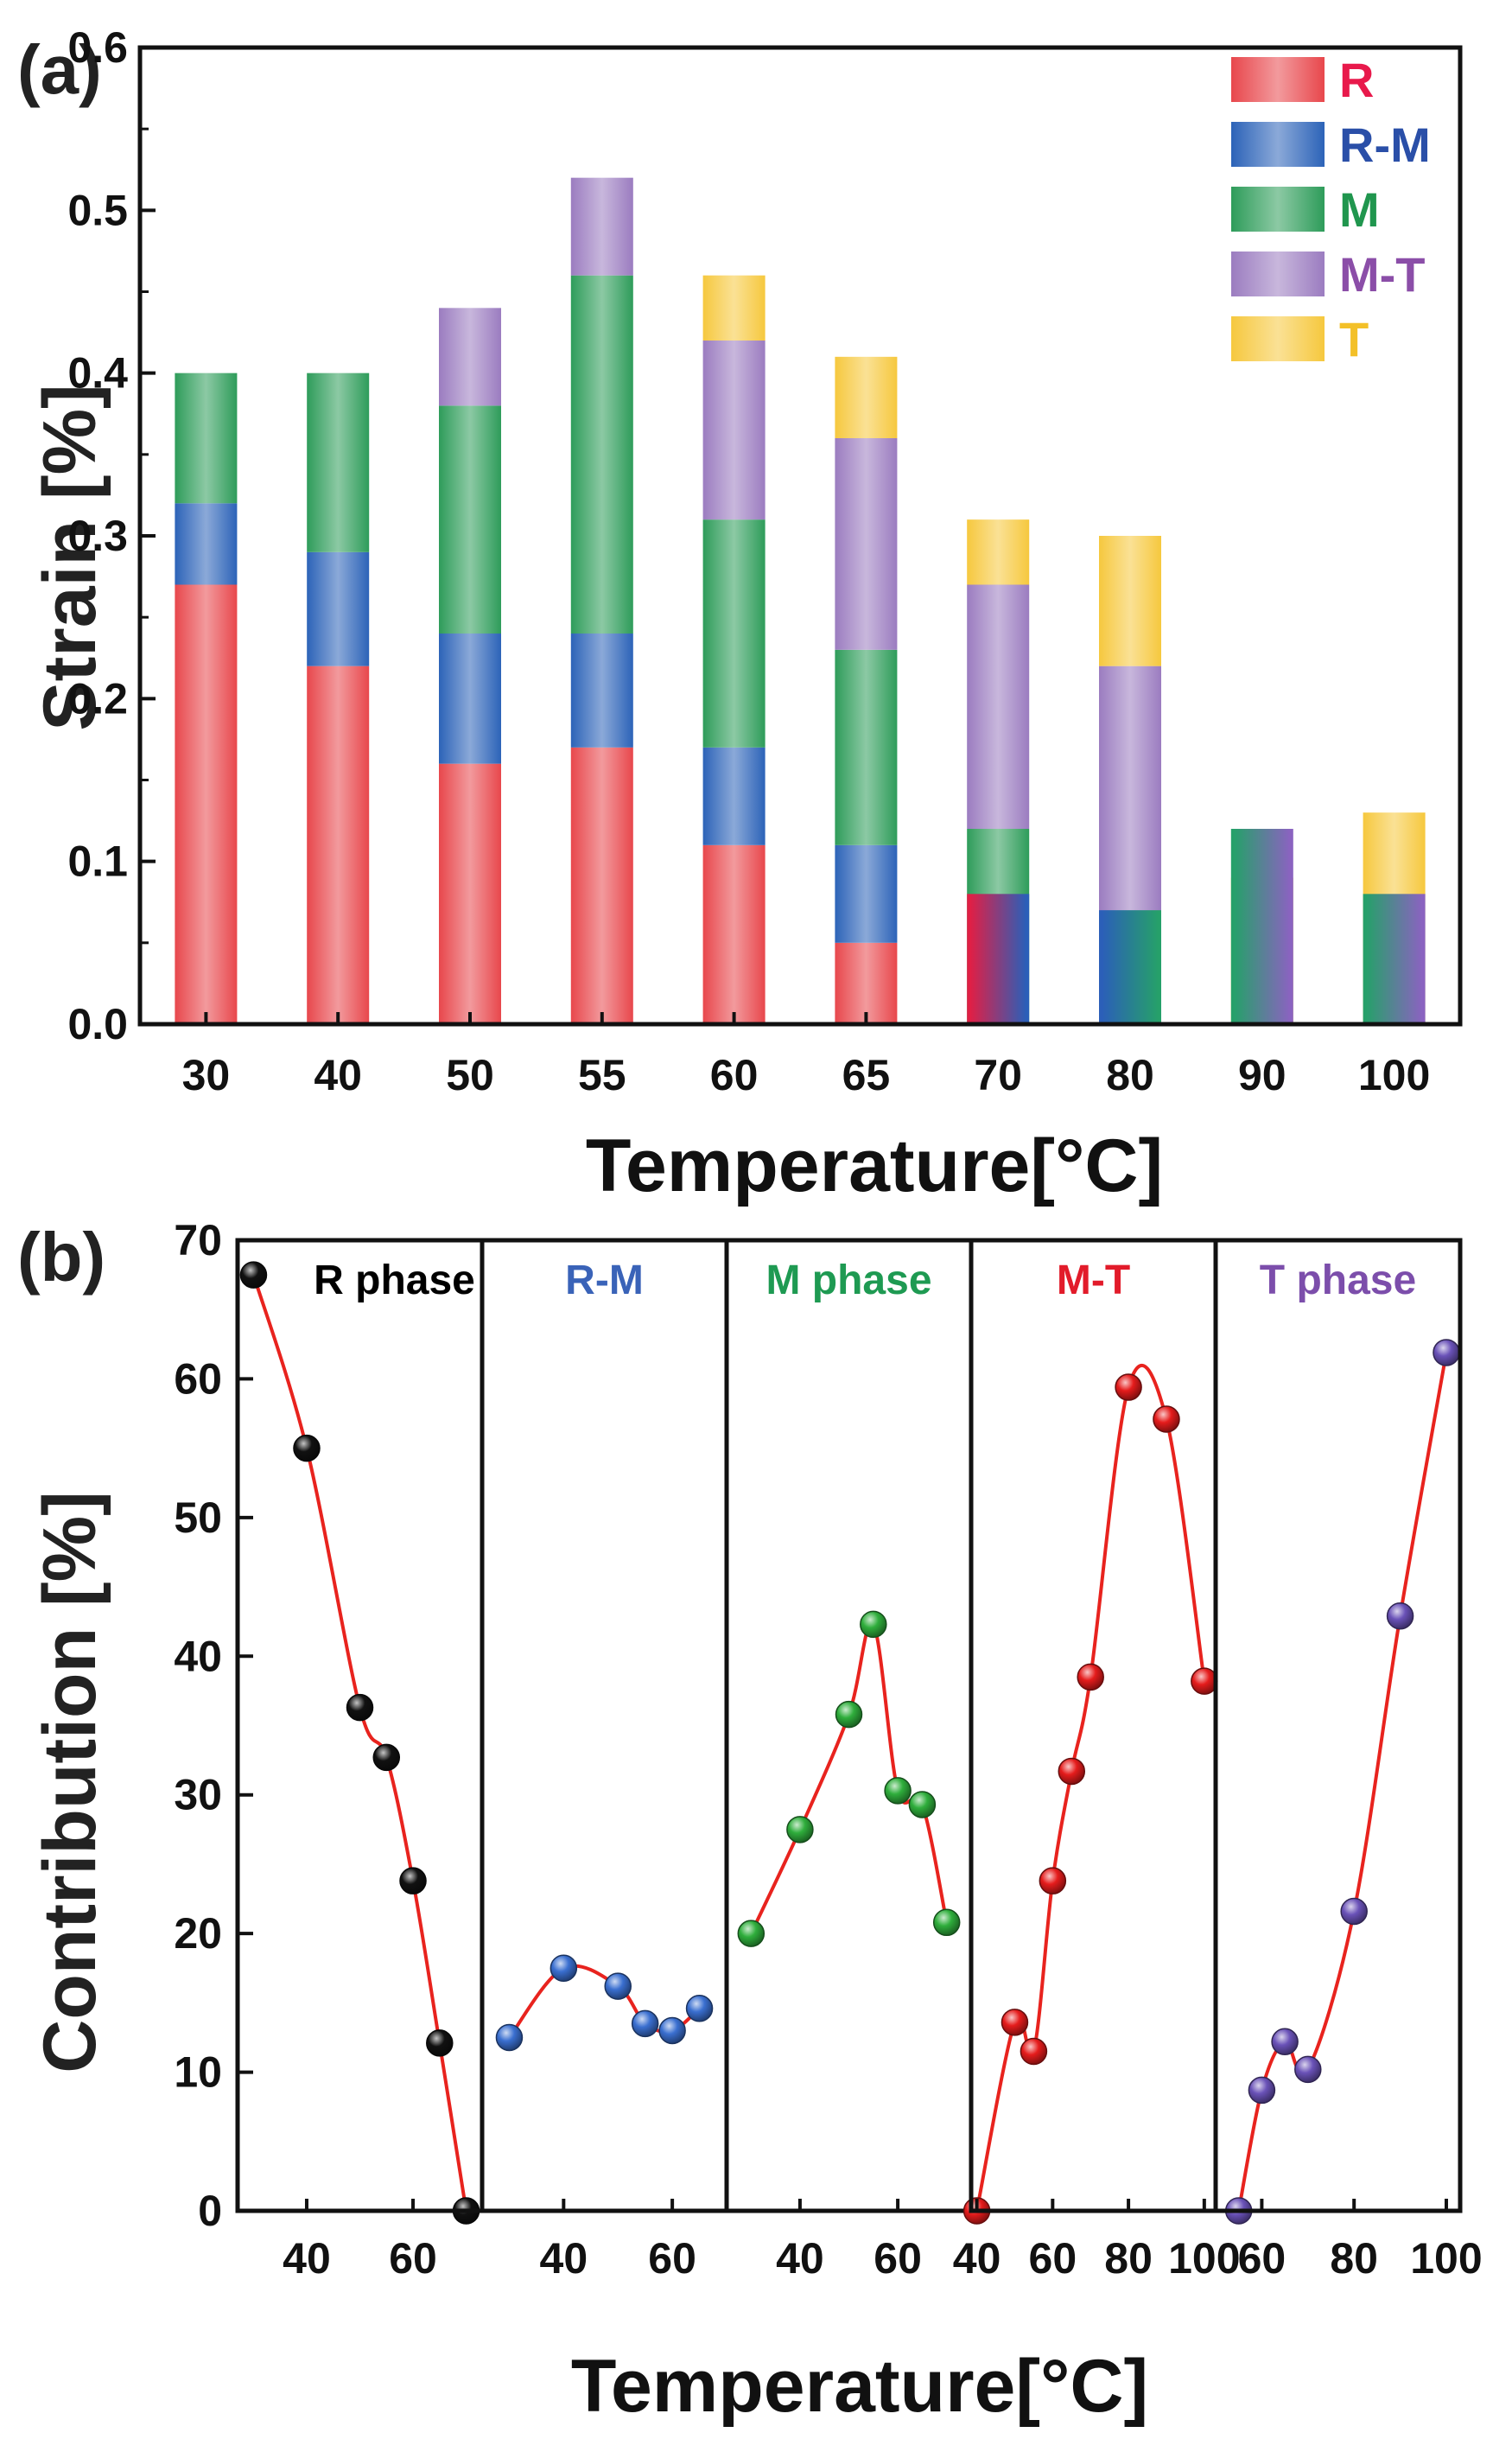 Image resolution: width=1512 pixels, height=2439 pixels. I want to click on subplot-r-phase: 40 60 R phase, so click(360, 1761).